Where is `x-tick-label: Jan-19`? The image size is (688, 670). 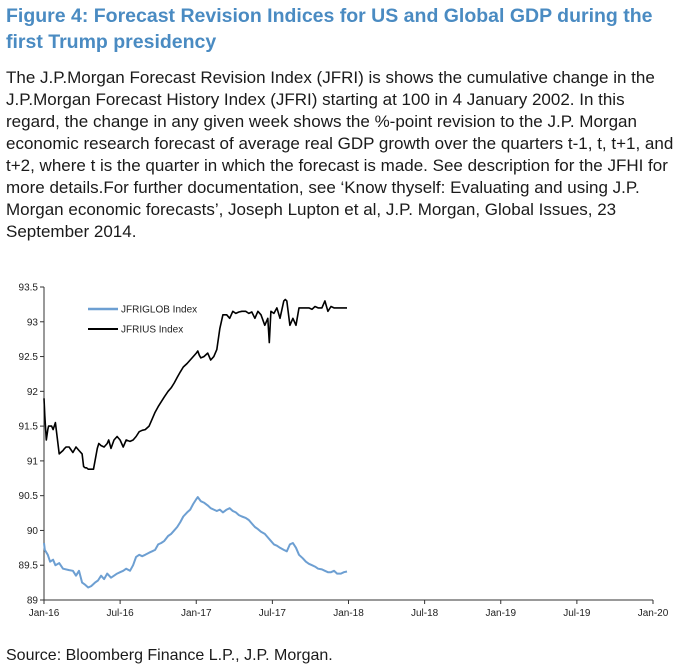 x-tick-label: Jan-19 is located at coordinates (500, 613).